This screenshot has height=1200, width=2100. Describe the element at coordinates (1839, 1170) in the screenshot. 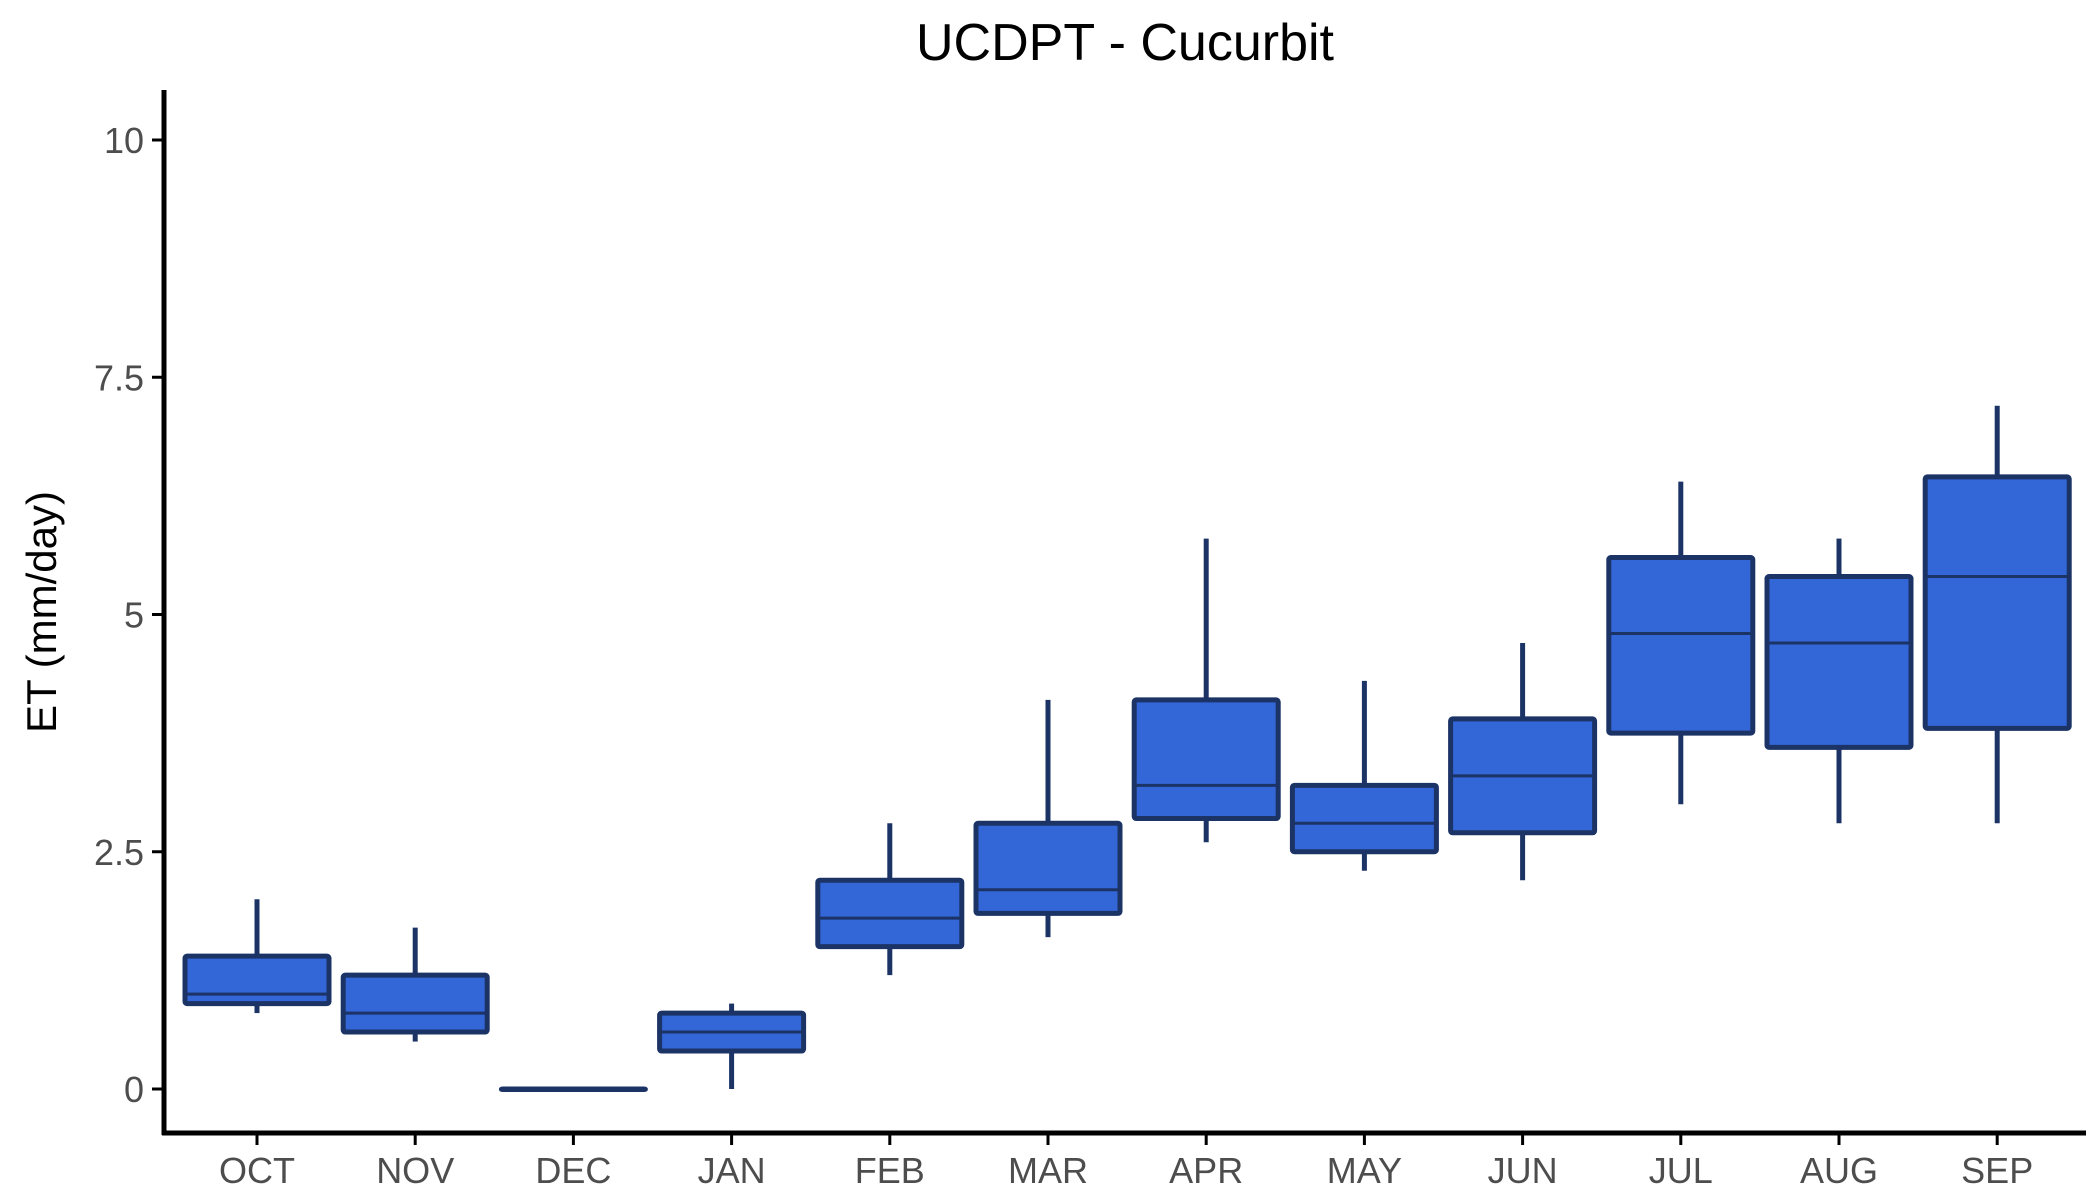

I see `x-tick-label: AUG` at that location.